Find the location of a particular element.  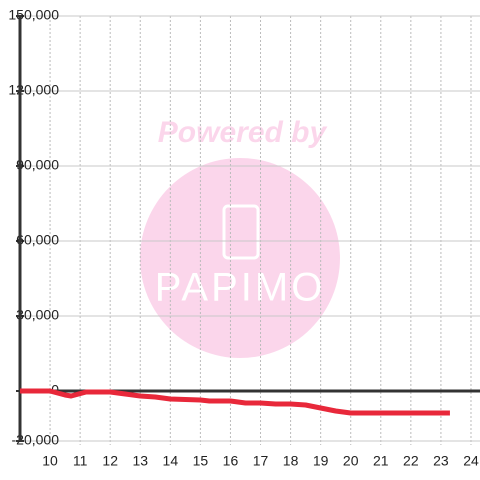

x-tick-label: 14 is located at coordinates (171, 461).